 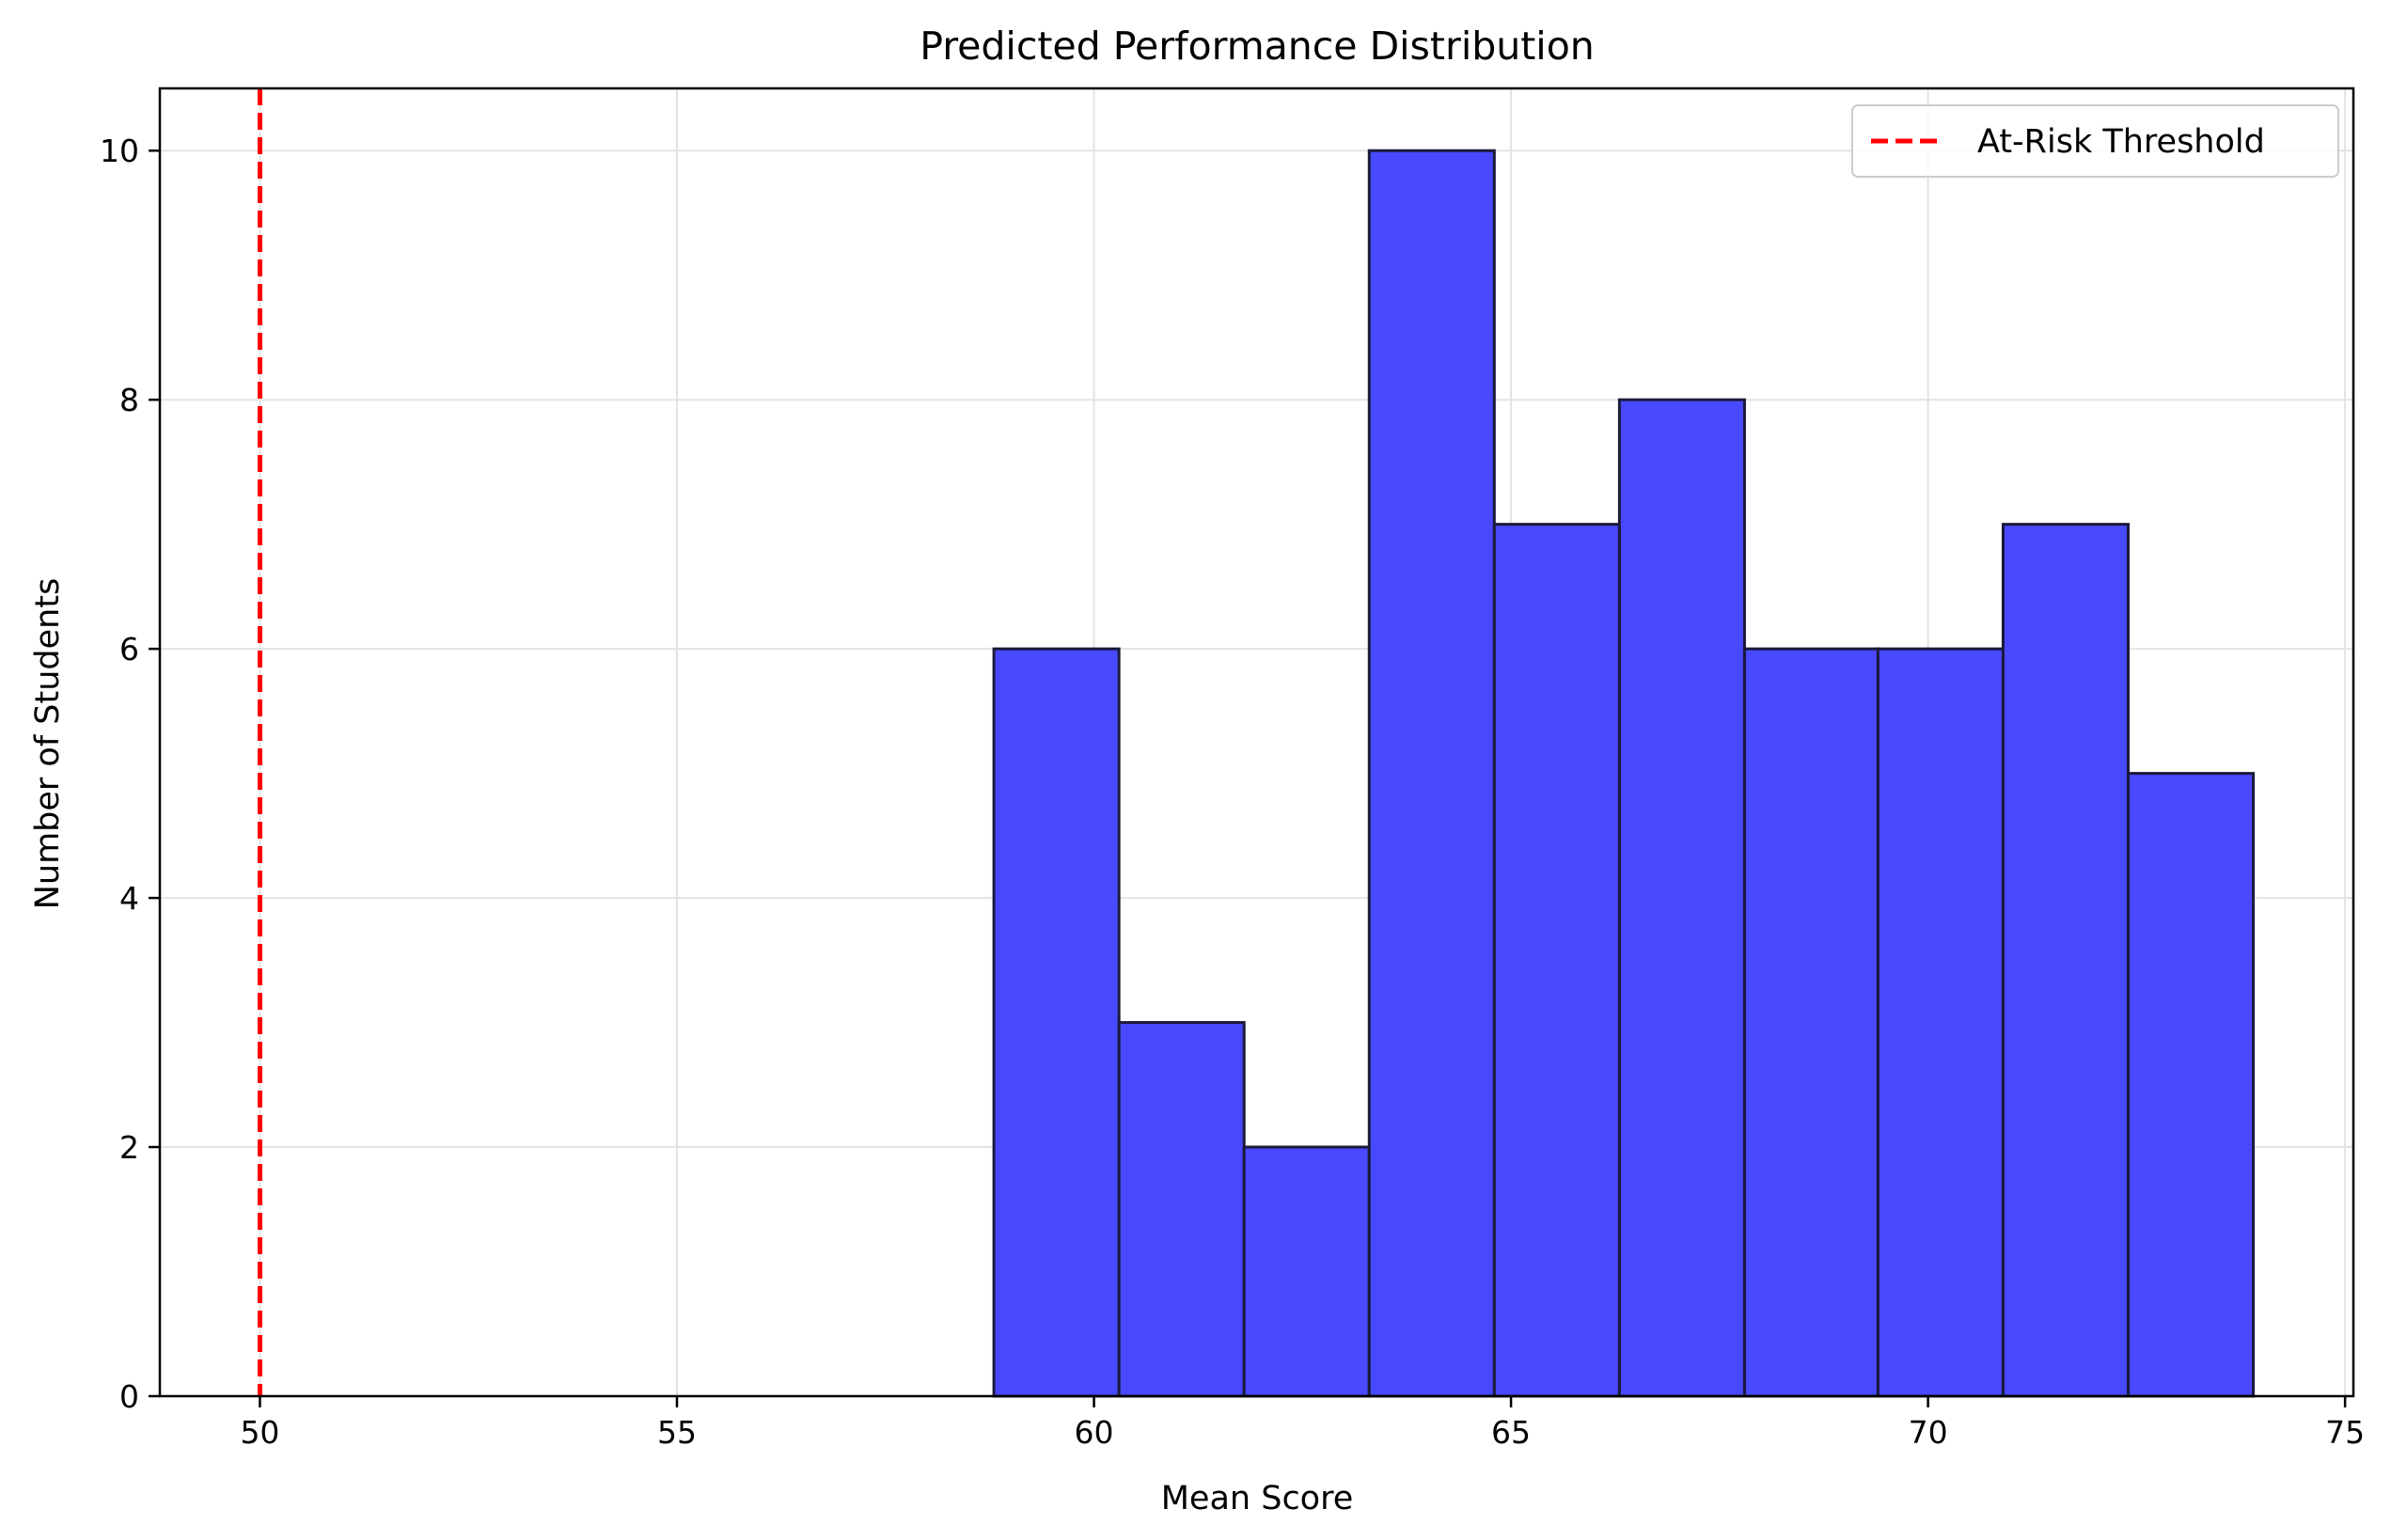 What do you see at coordinates (129, 898) in the screenshot?
I see `y-tick-label: 4` at bounding box center [129, 898].